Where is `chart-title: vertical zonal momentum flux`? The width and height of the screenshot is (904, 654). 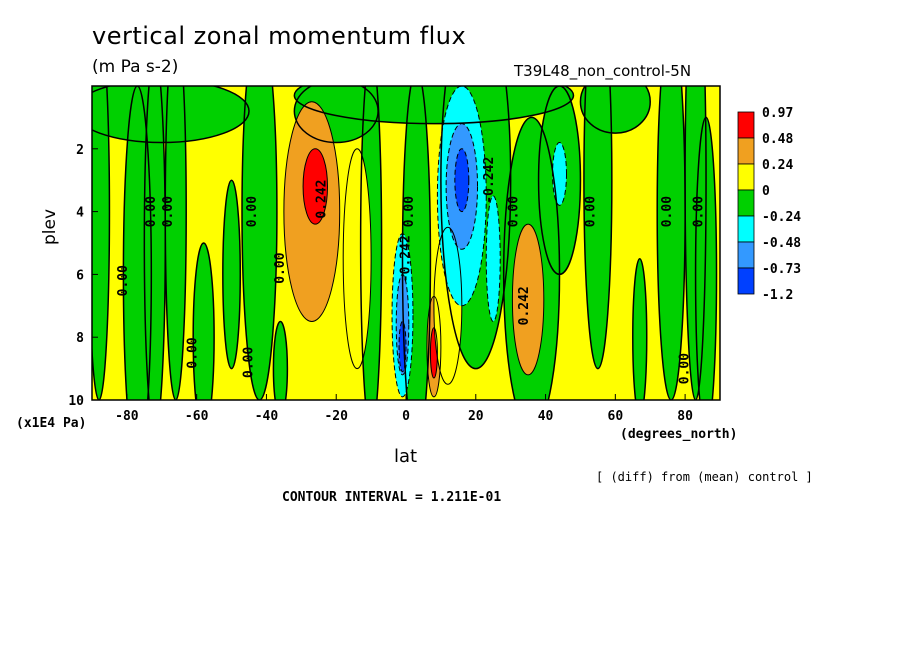 chart-title: vertical zonal momentum flux is located at coordinates (279, 36).